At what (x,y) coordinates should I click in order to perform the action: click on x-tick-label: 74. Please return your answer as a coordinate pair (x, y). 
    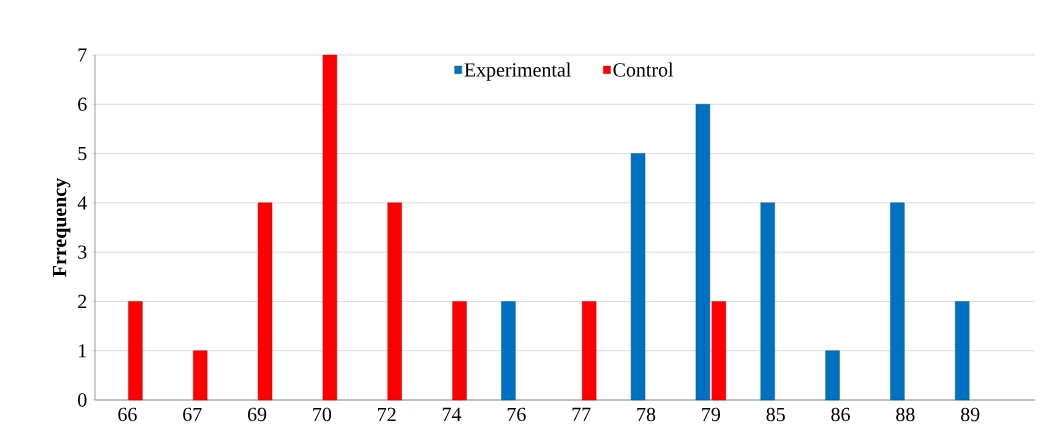
    Looking at the image, I should click on (452, 414).